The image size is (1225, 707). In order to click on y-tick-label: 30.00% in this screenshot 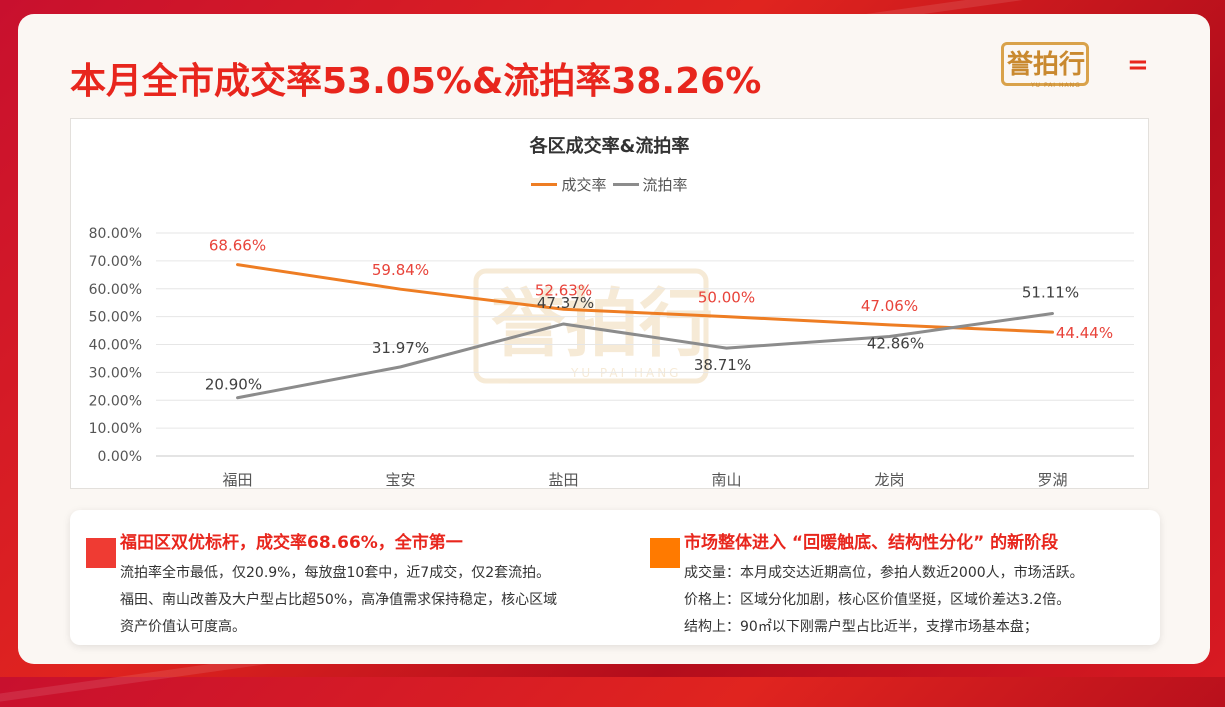, I will do `click(115, 373)`.